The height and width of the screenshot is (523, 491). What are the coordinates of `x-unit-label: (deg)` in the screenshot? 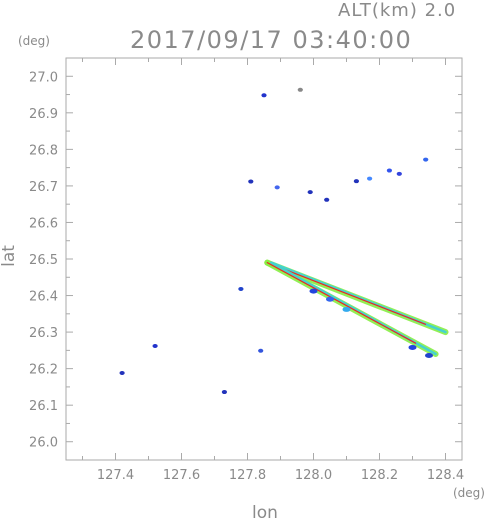 It's located at (469, 493).